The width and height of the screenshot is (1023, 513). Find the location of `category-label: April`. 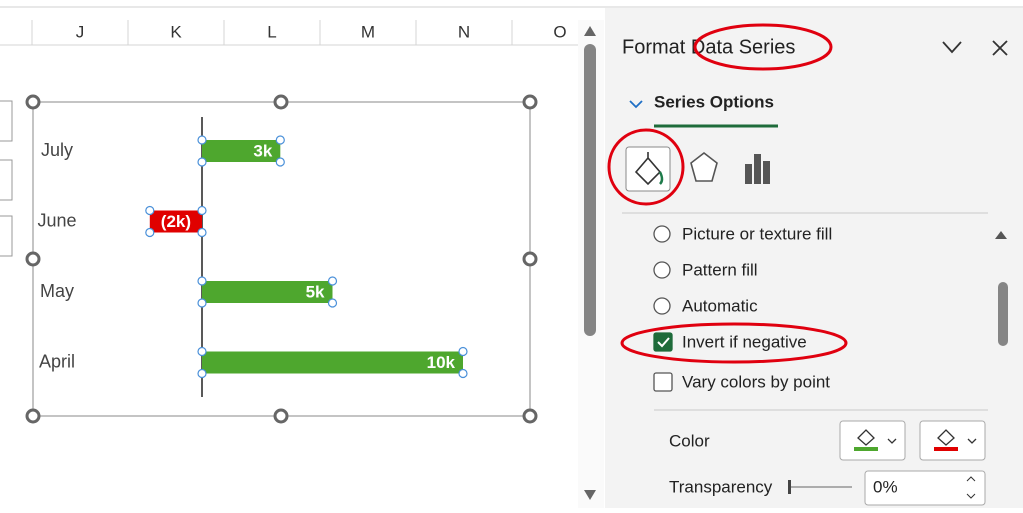

category-label: April is located at coordinates (57, 361).